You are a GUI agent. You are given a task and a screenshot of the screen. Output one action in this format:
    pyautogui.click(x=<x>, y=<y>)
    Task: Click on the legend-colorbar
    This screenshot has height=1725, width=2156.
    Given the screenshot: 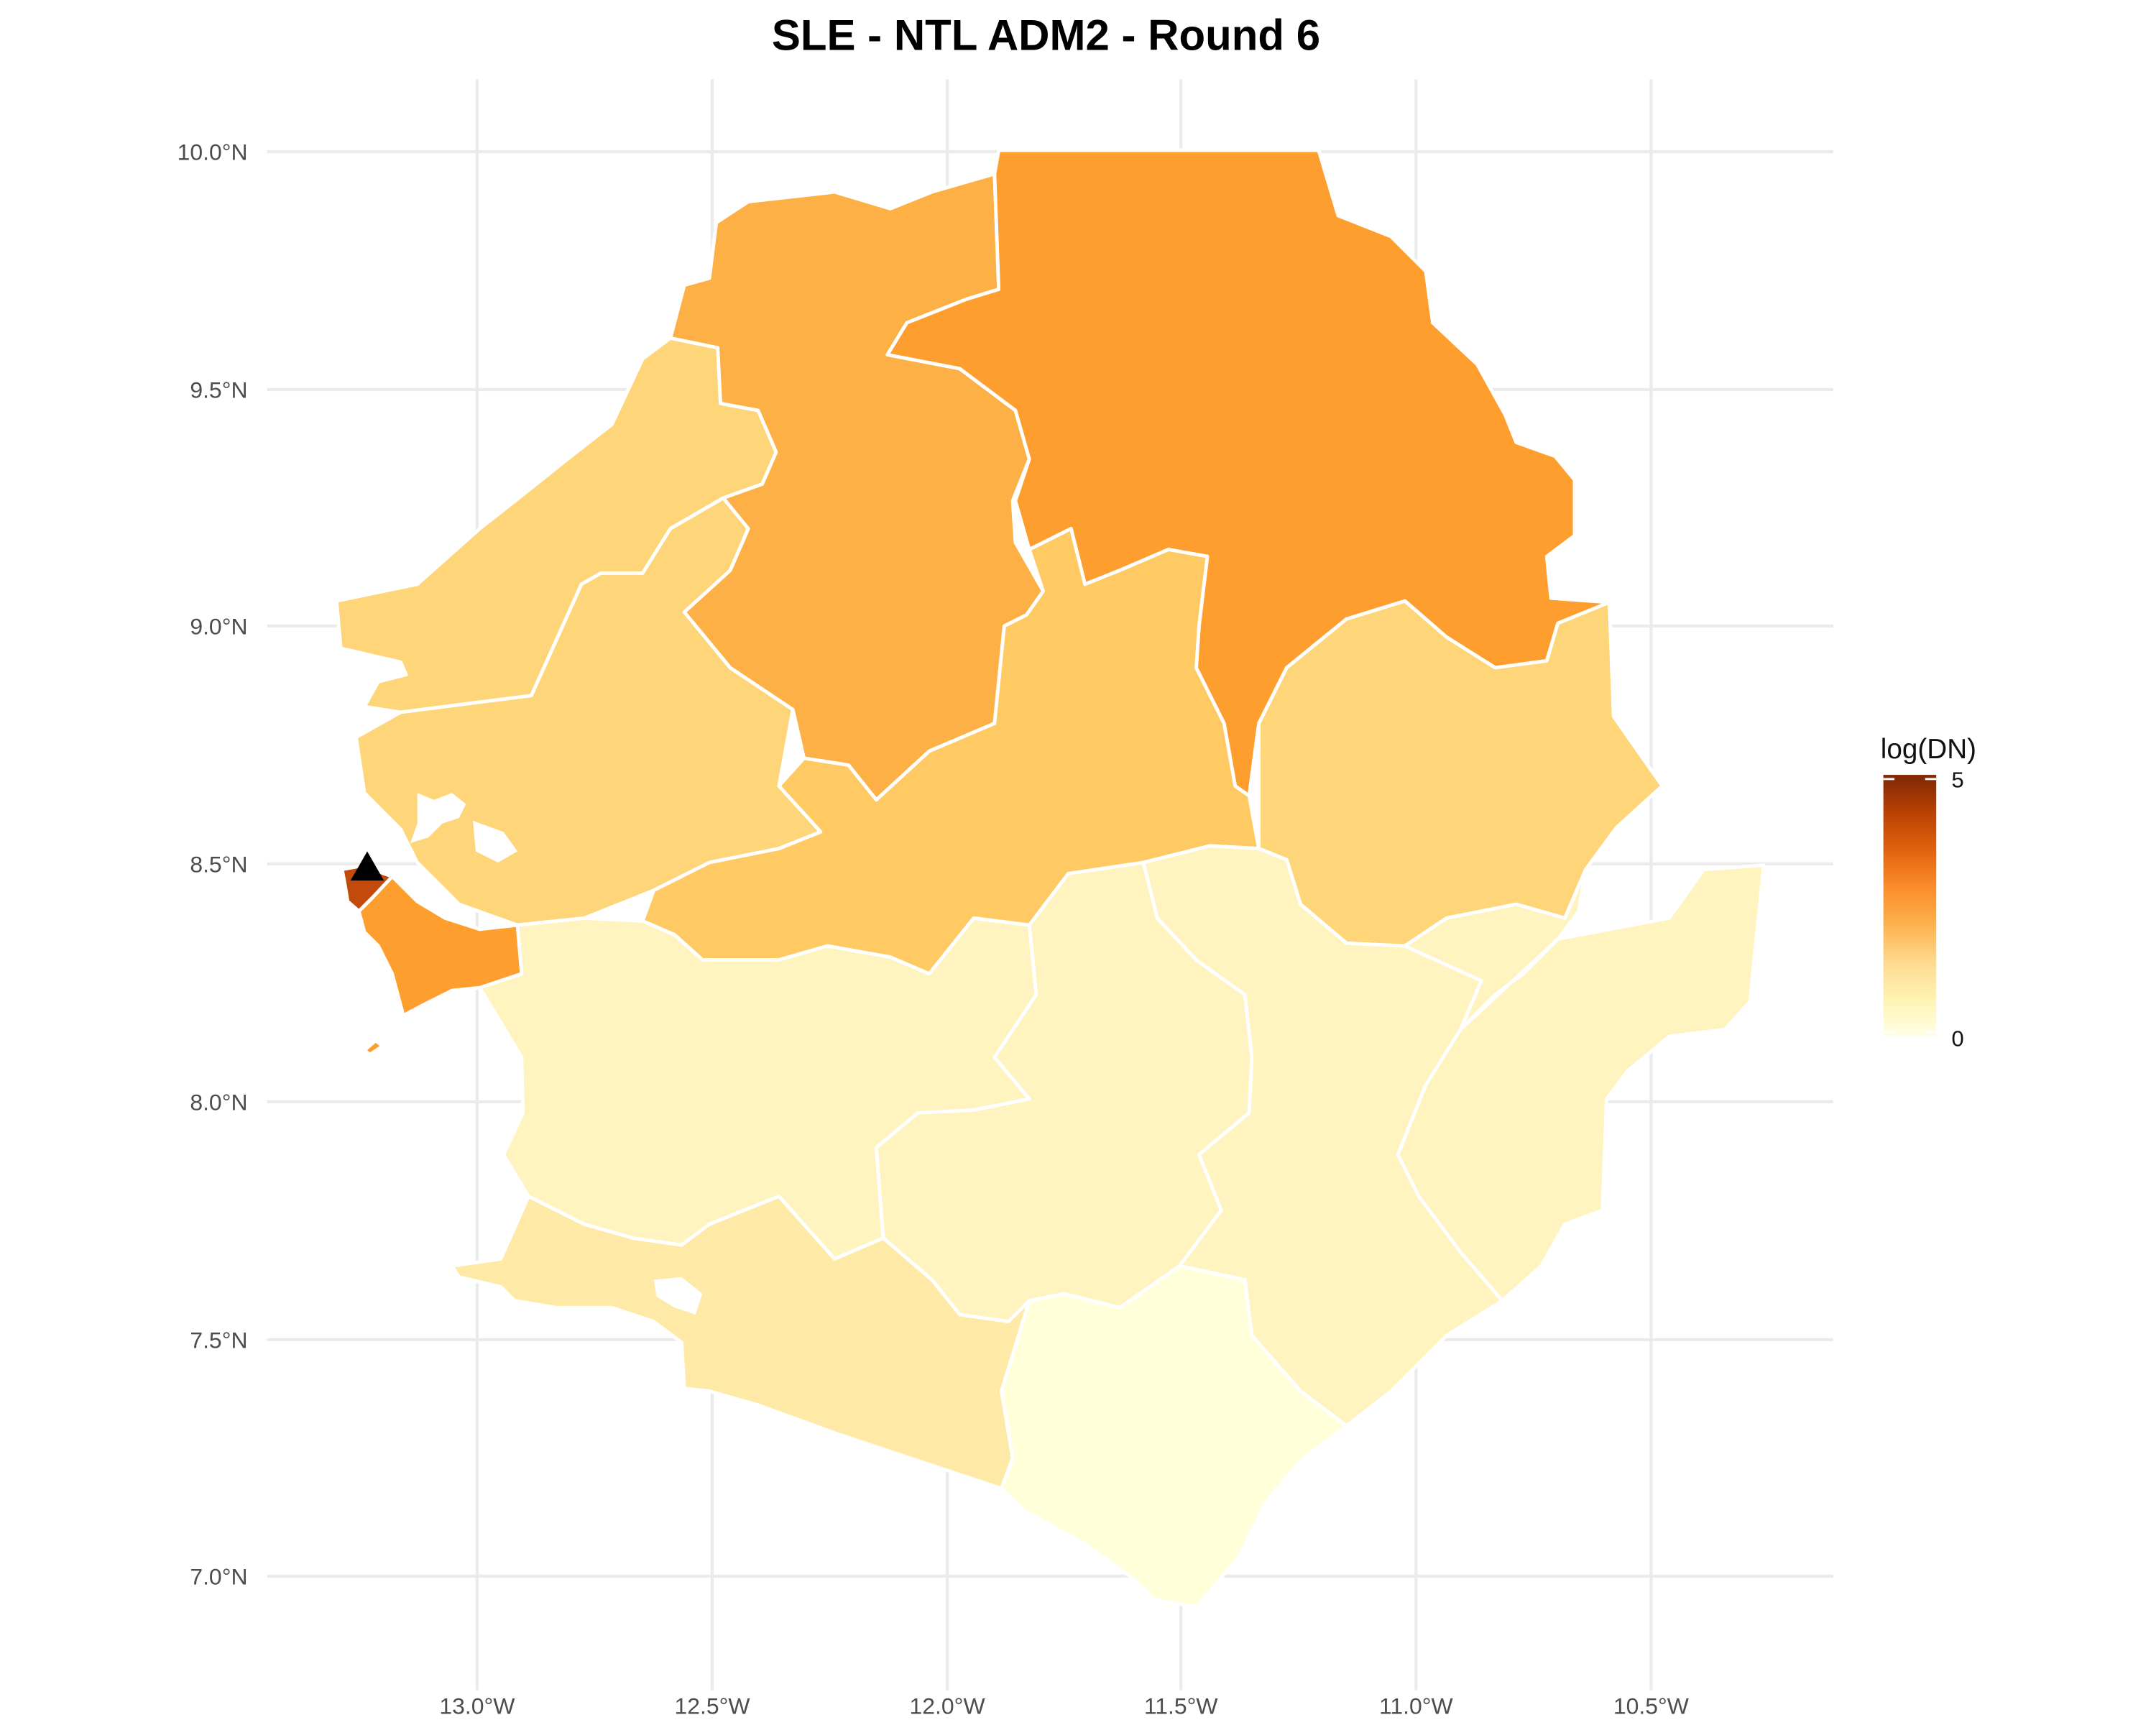 What is the action you would take?
    pyautogui.click(x=1910, y=905)
    